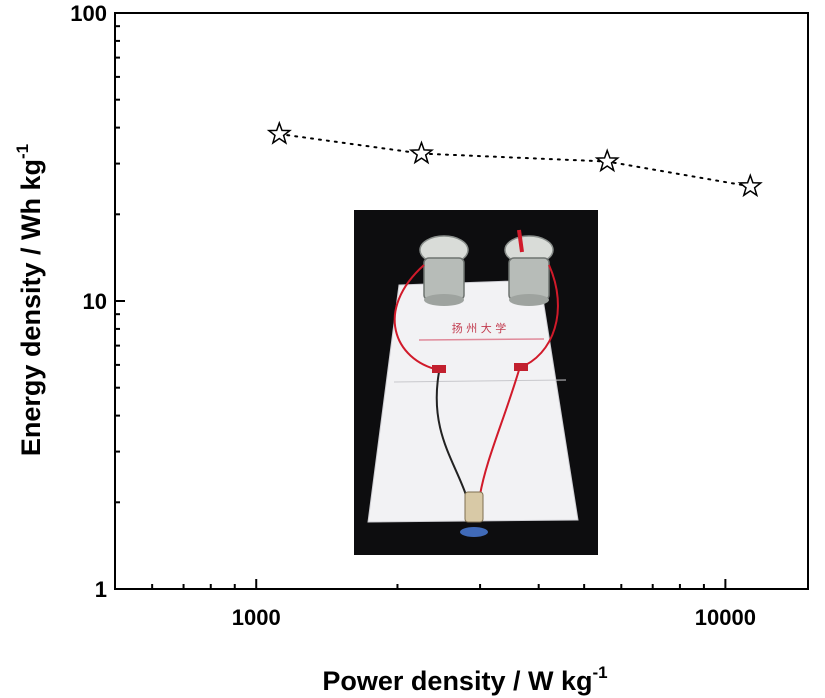 The image size is (825, 698). I want to click on y-tick-label: 10, so click(95, 301).